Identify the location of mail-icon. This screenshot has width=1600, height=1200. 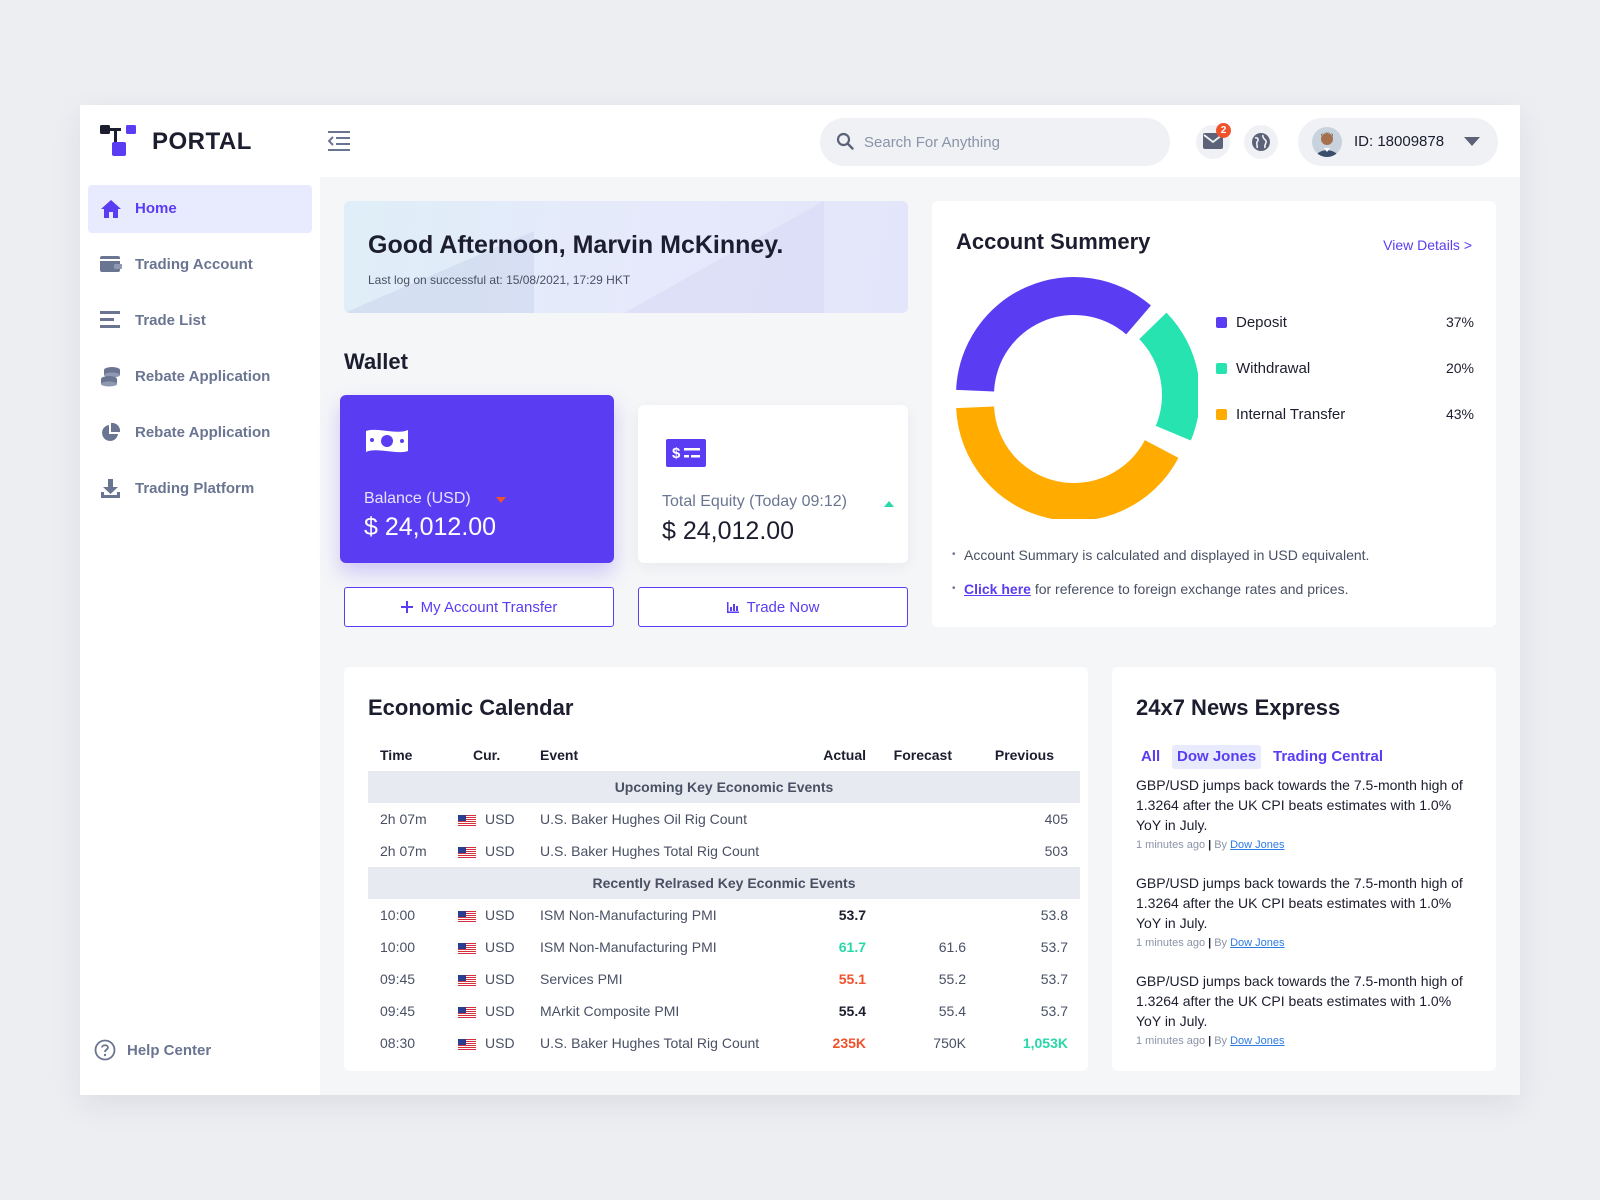
(1213, 141).